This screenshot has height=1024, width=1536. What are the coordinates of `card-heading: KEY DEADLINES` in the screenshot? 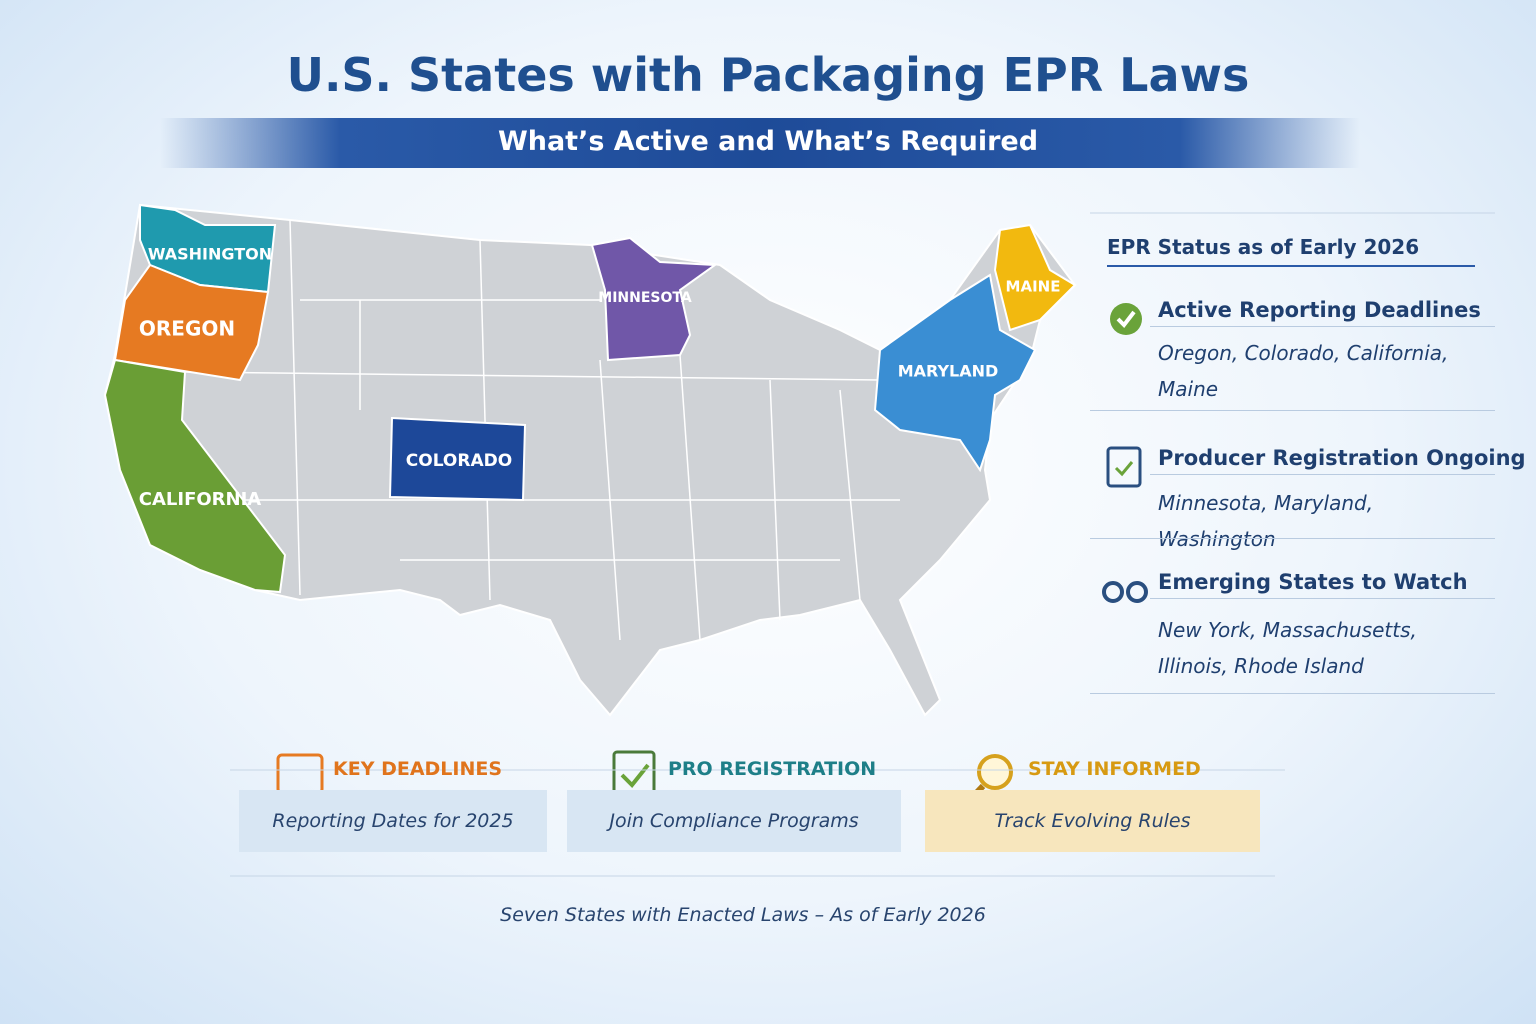 It's located at (418, 769).